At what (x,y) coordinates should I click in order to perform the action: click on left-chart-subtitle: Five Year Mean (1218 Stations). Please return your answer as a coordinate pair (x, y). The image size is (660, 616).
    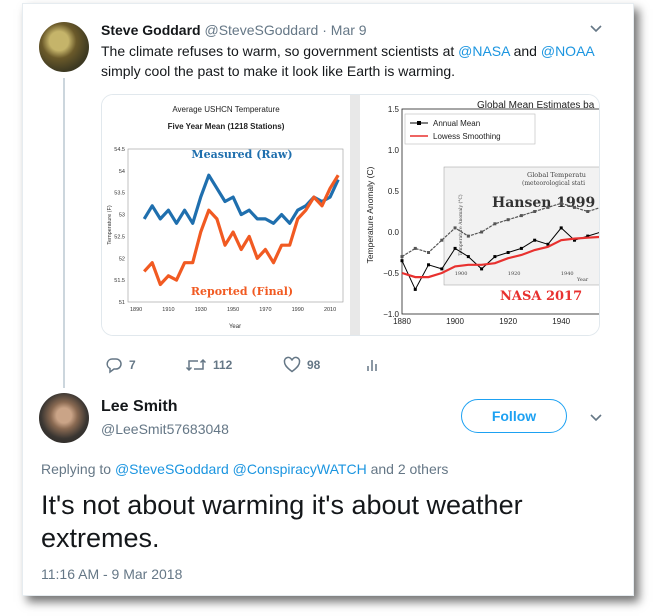
    Looking at the image, I should click on (226, 126).